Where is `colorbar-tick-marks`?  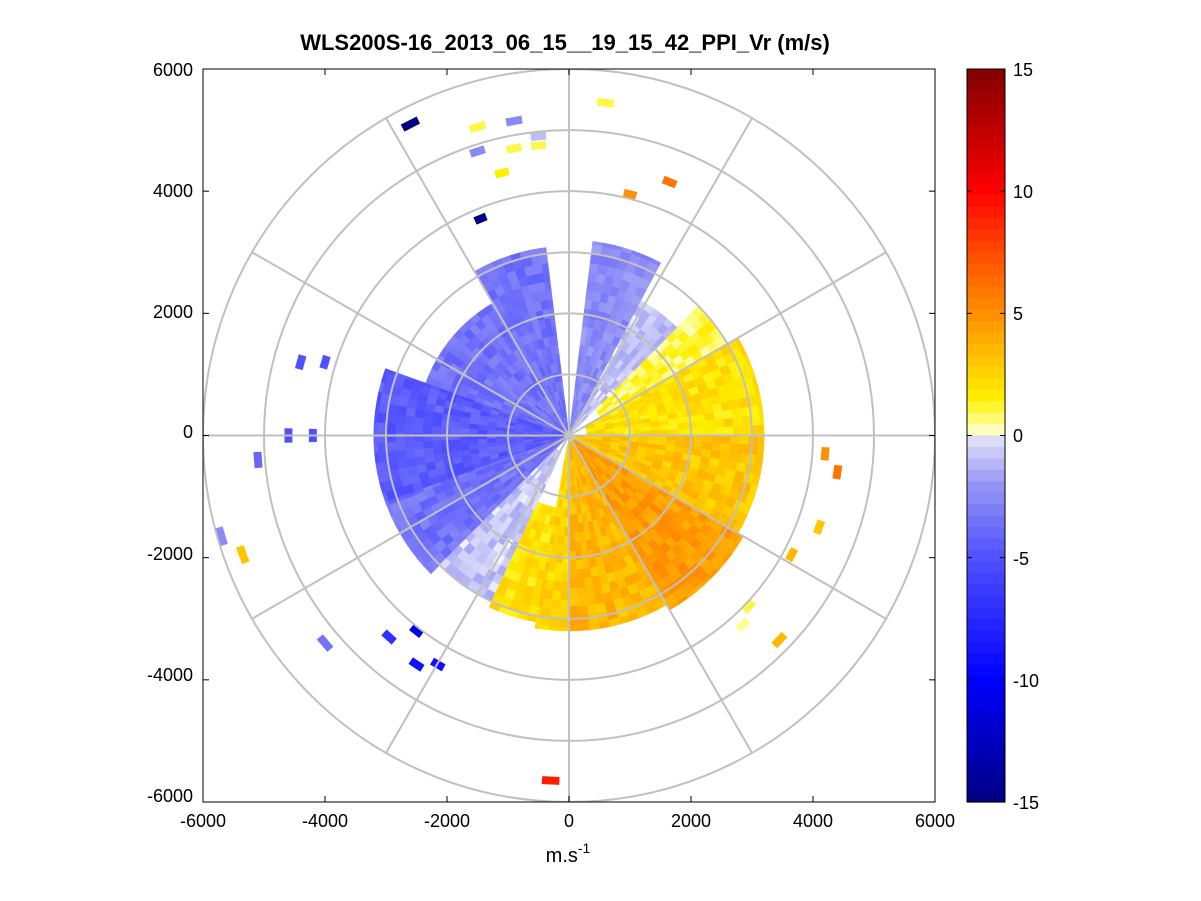 colorbar-tick-marks is located at coordinates (986, 435).